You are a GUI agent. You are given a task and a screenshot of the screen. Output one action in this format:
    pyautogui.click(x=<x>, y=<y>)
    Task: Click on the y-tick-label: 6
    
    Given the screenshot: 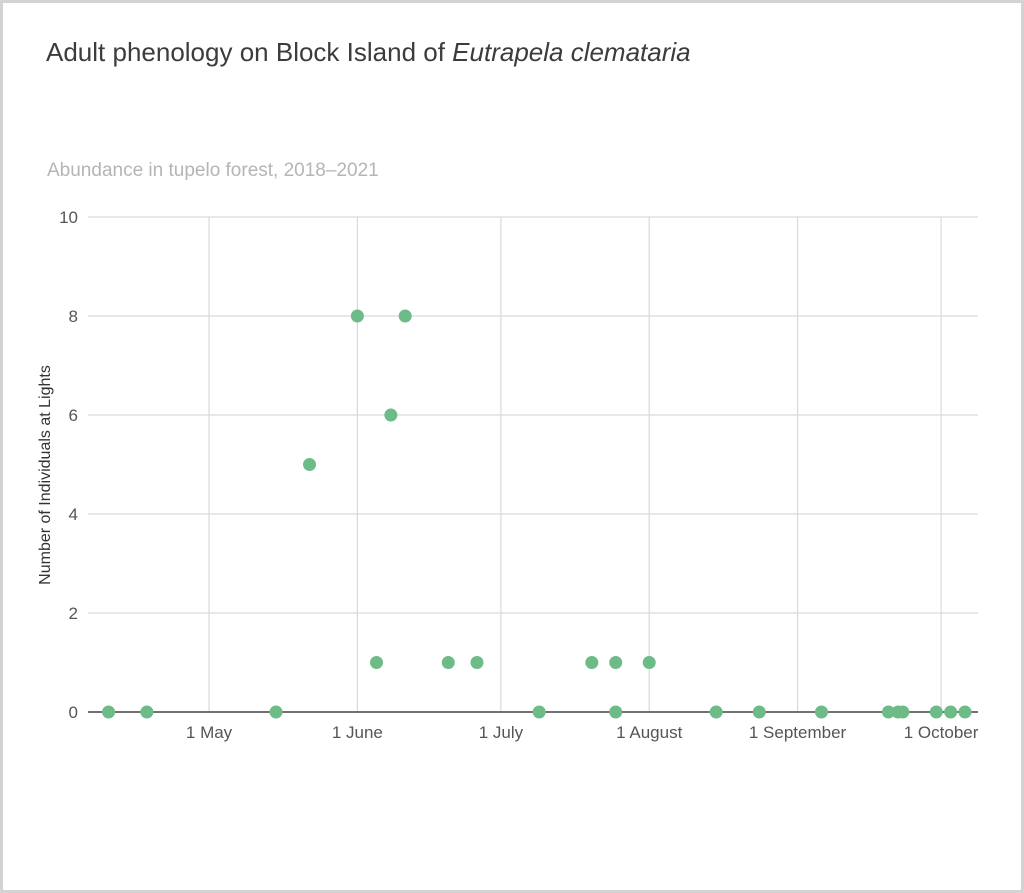 What is the action you would take?
    pyautogui.click(x=73, y=415)
    